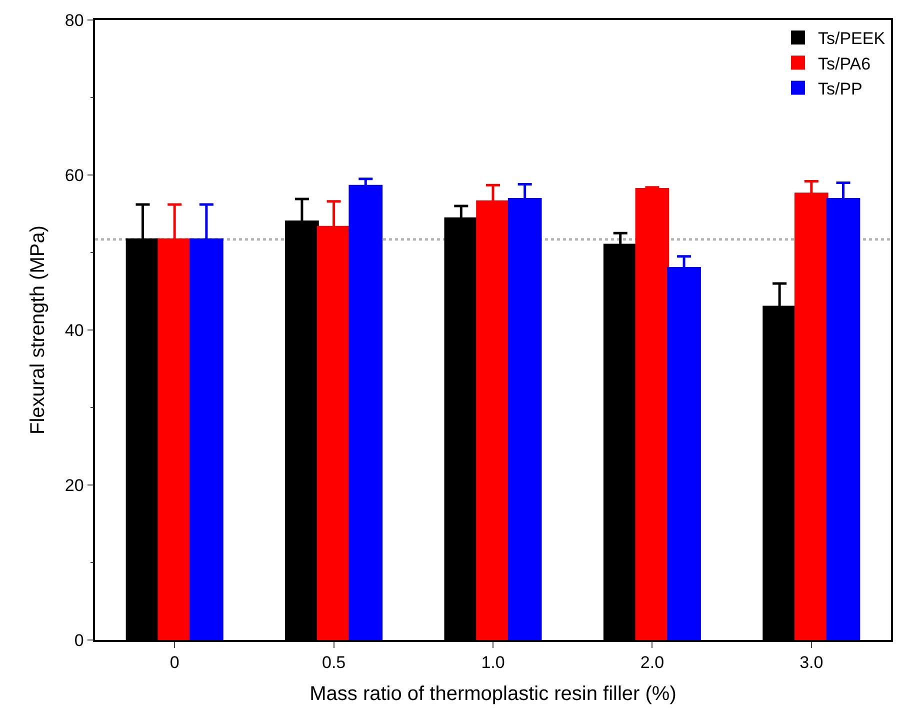 The image size is (921, 720). Describe the element at coordinates (74, 20) in the screenshot. I see `y-tick-label: 80` at that location.